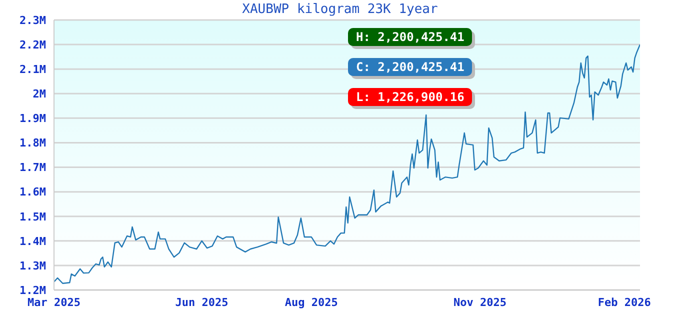 This screenshot has height=320, width=680. Describe the element at coordinates (340, 9) in the screenshot. I see `chart-title: XAUBWP kilogram 23K 1year` at that location.